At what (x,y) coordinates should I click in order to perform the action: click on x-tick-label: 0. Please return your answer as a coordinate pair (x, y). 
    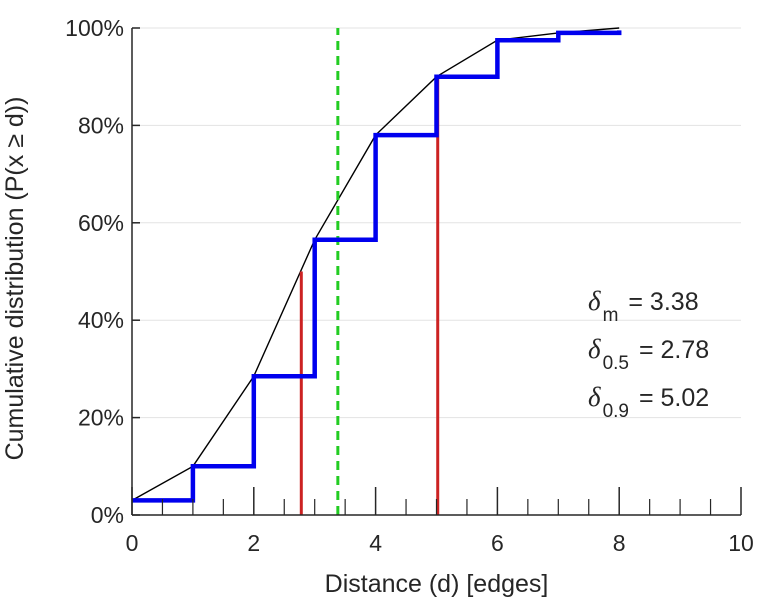
    Looking at the image, I should click on (132, 543).